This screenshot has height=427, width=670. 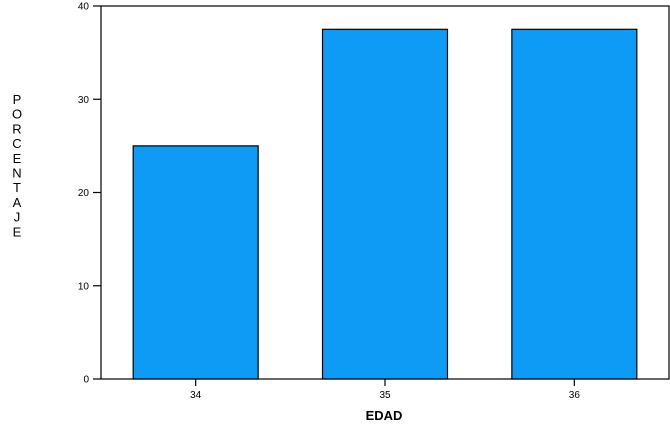 What do you see at coordinates (385, 395) in the screenshot?
I see `x-tick-label: 35` at bounding box center [385, 395].